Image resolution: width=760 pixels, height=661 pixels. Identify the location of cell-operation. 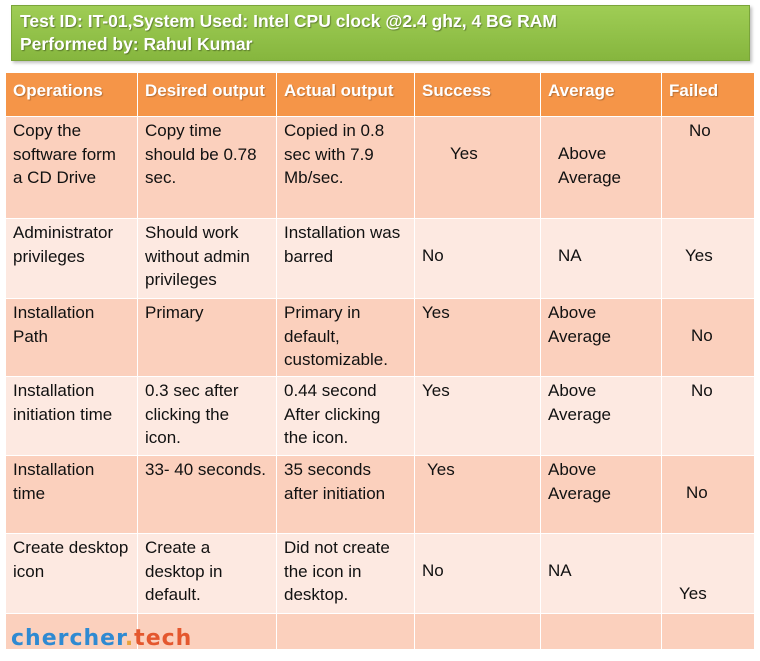
(71, 631).